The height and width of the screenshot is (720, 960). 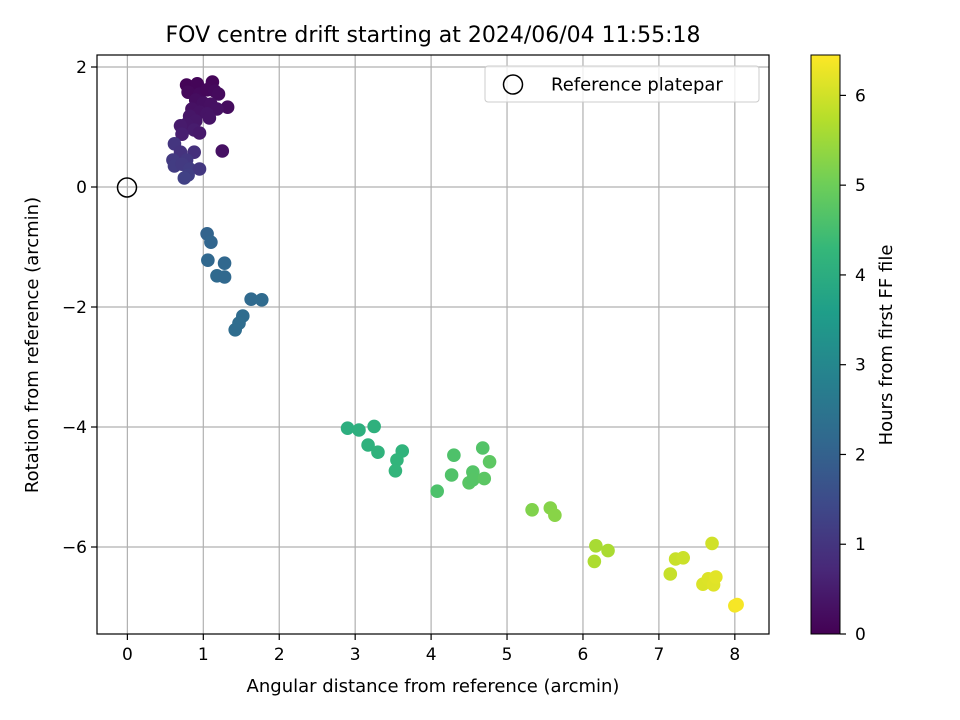 What do you see at coordinates (860, 545) in the screenshot?
I see `colorbar-tick-label: 1` at bounding box center [860, 545].